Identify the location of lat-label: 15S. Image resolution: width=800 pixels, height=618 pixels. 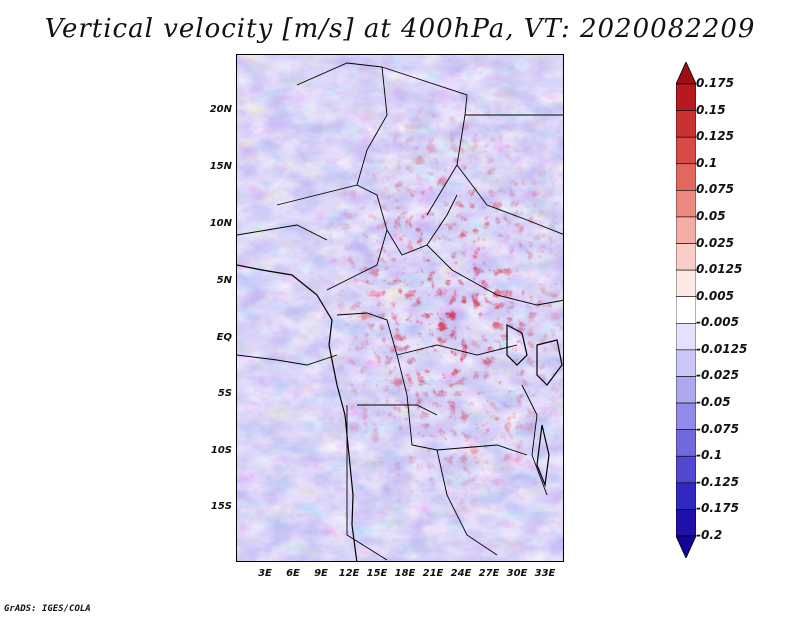
(221, 506).